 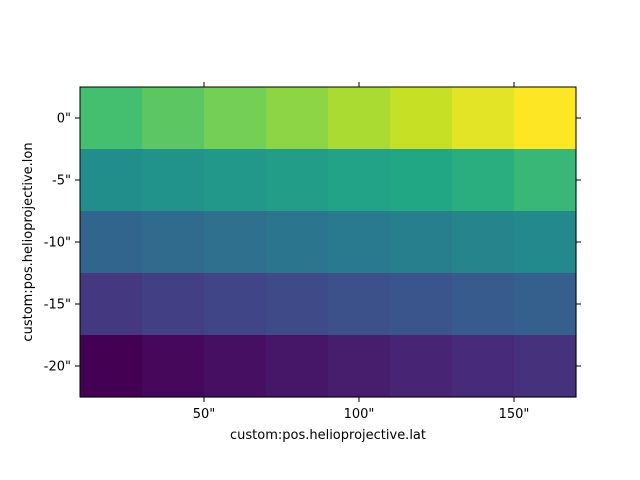 What do you see at coordinates (204, 414) in the screenshot?
I see `x-tick-label: 50"` at bounding box center [204, 414].